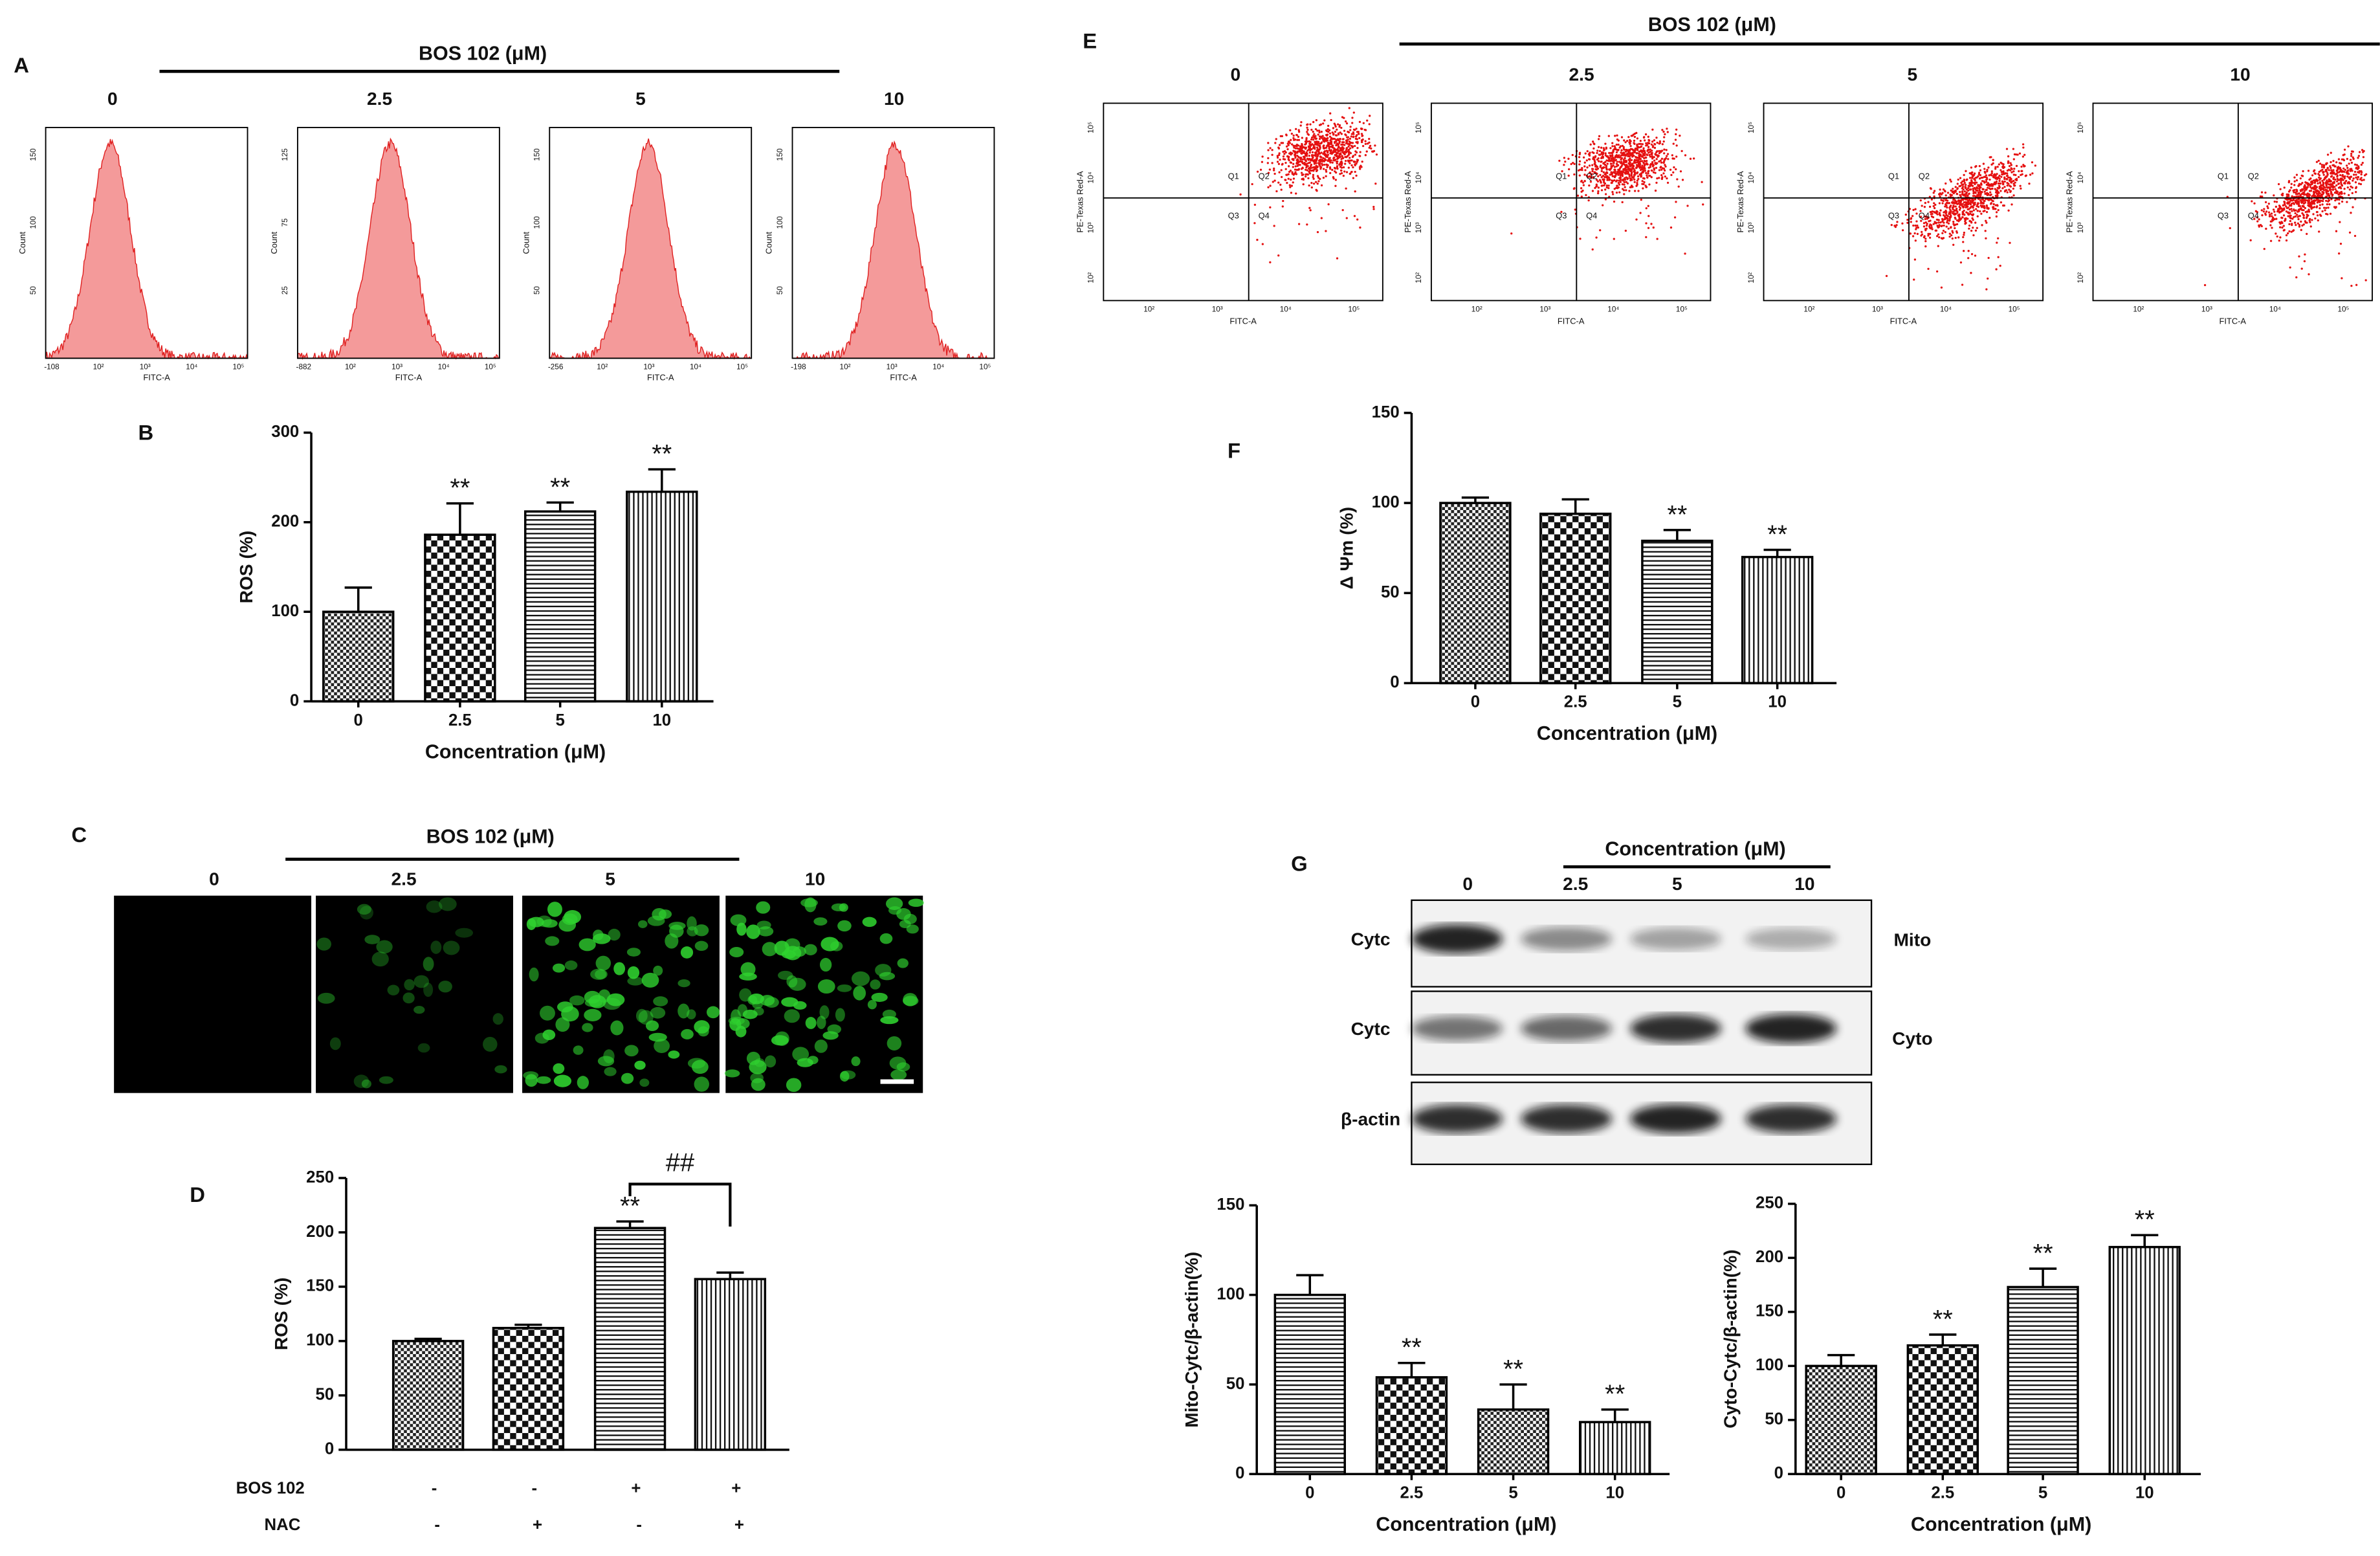 The height and width of the screenshot is (1556, 2380). What do you see at coordinates (1903, 321) in the screenshot?
I see `x-axis-label: FITC-A` at bounding box center [1903, 321].